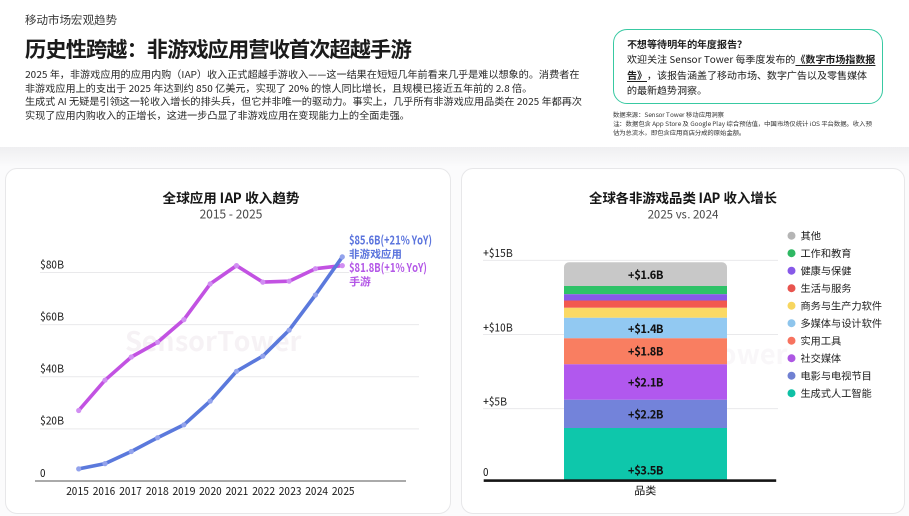 This screenshot has height=516, width=909. I want to click on svg-text: 2022, so click(263, 490).